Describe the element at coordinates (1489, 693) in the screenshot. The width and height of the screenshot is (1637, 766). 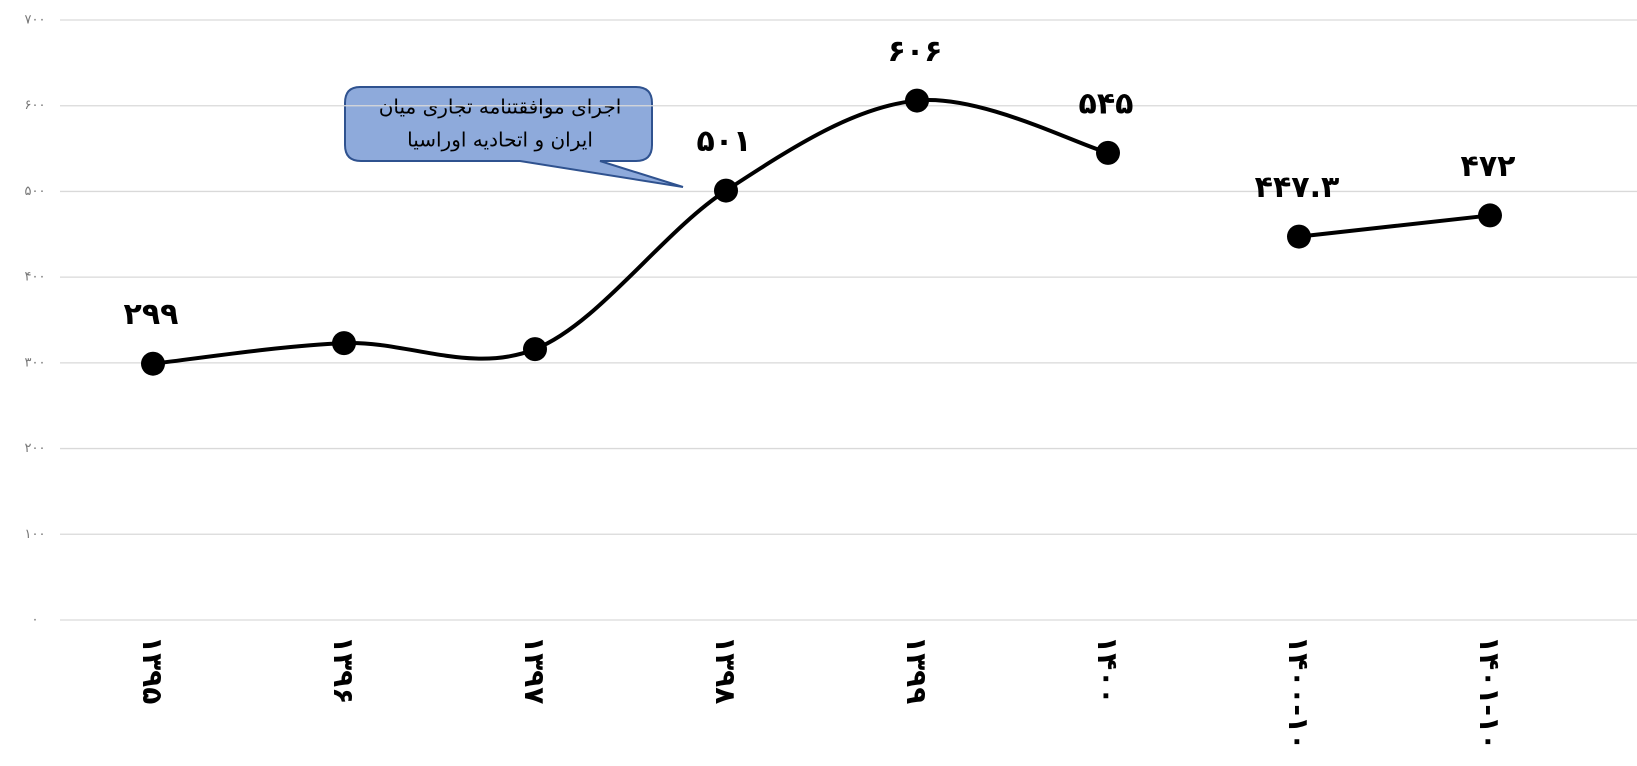
I see `x-tick-label: ۱۴۰۱-۱۰` at that location.